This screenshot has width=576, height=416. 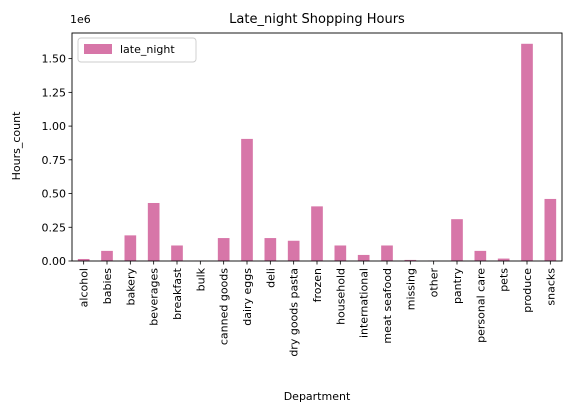 I want to click on x-tick-label: alcohol, so click(x=84, y=287).